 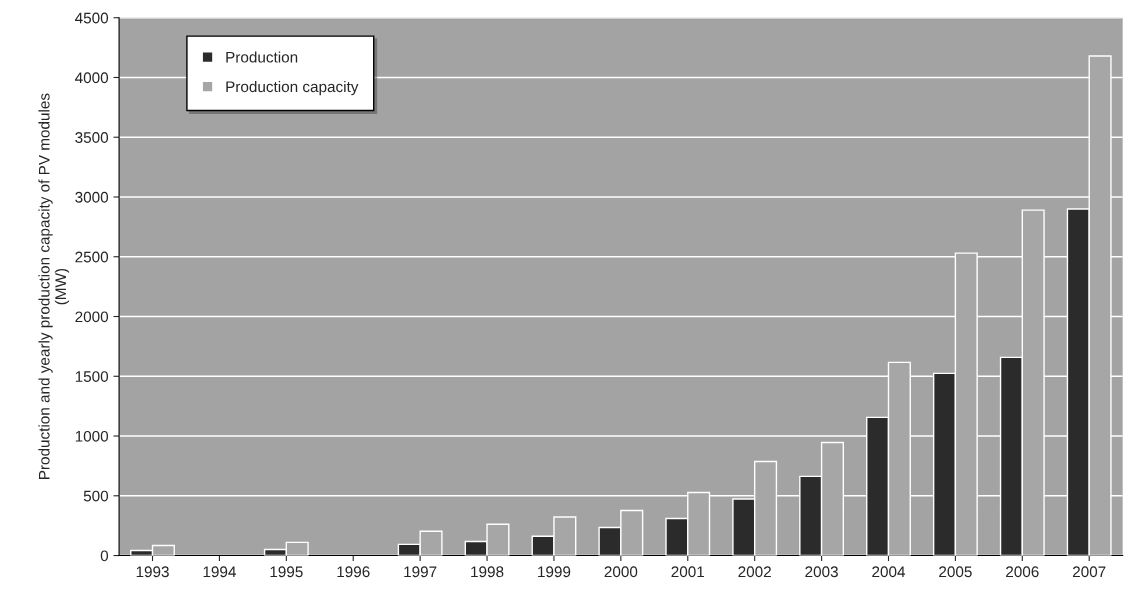 I want to click on y-tick-label: 2000, so click(x=92, y=317).